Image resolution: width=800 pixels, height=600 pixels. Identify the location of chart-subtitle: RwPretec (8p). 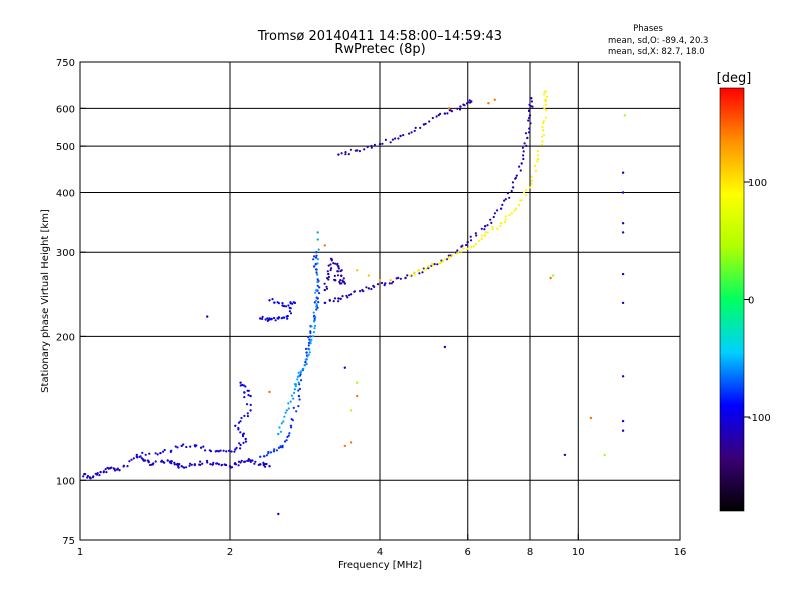
(379, 49).